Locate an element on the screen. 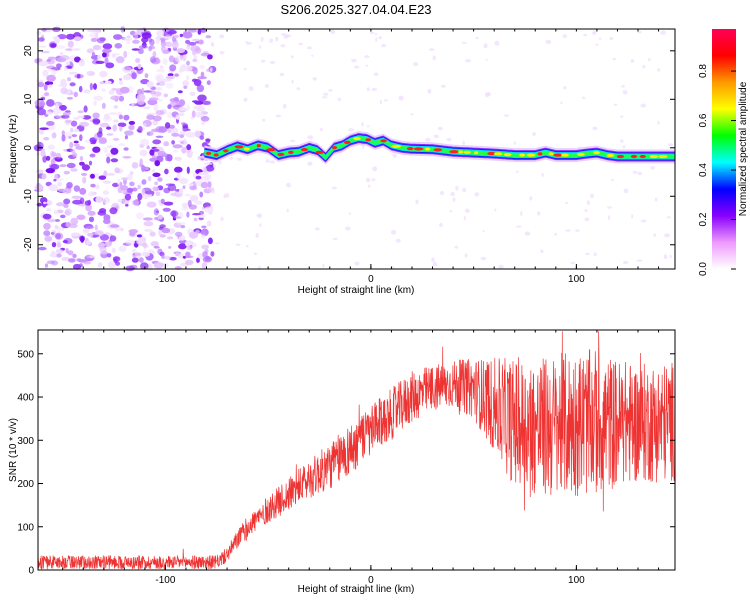 This screenshot has width=750, height=600. x-tick-label: 100 is located at coordinates (576, 279).